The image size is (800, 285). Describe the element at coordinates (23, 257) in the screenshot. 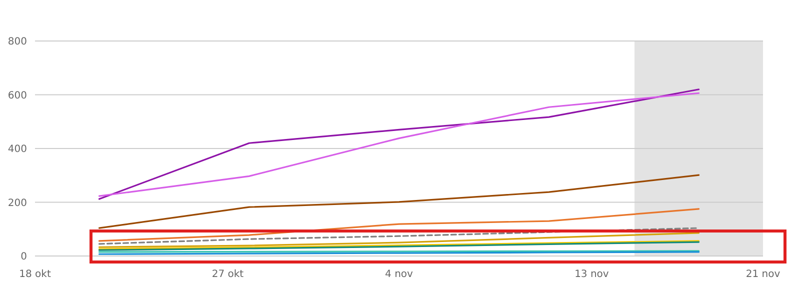

I see `y-tick-label: 0` at that location.